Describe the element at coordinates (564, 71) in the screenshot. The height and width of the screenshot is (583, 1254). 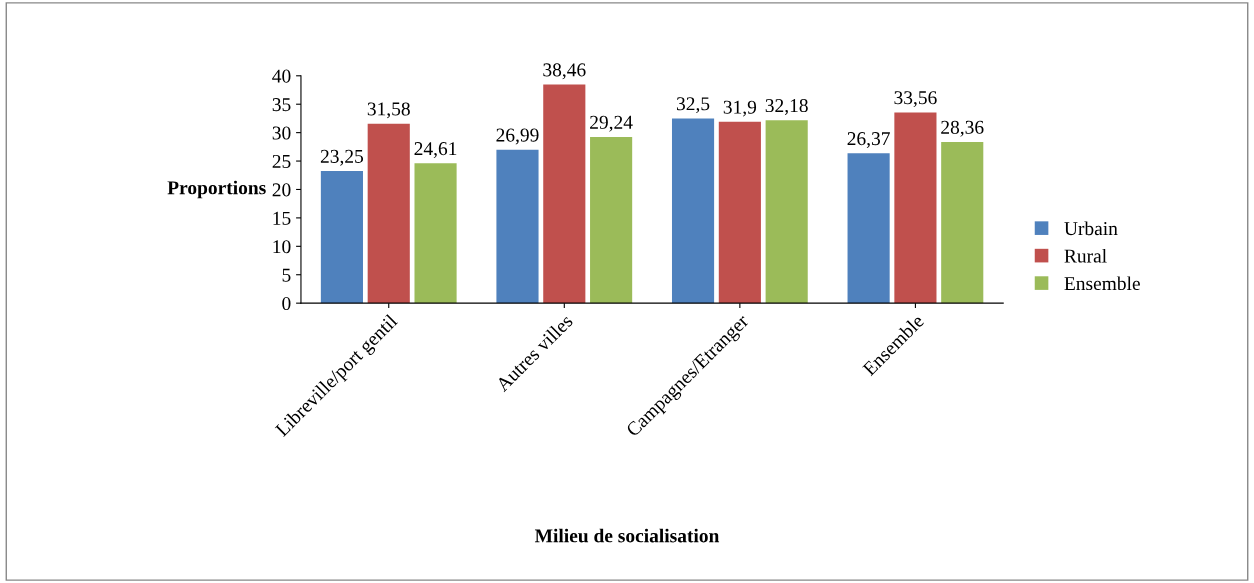
I see `data-label: 38,46` at that location.